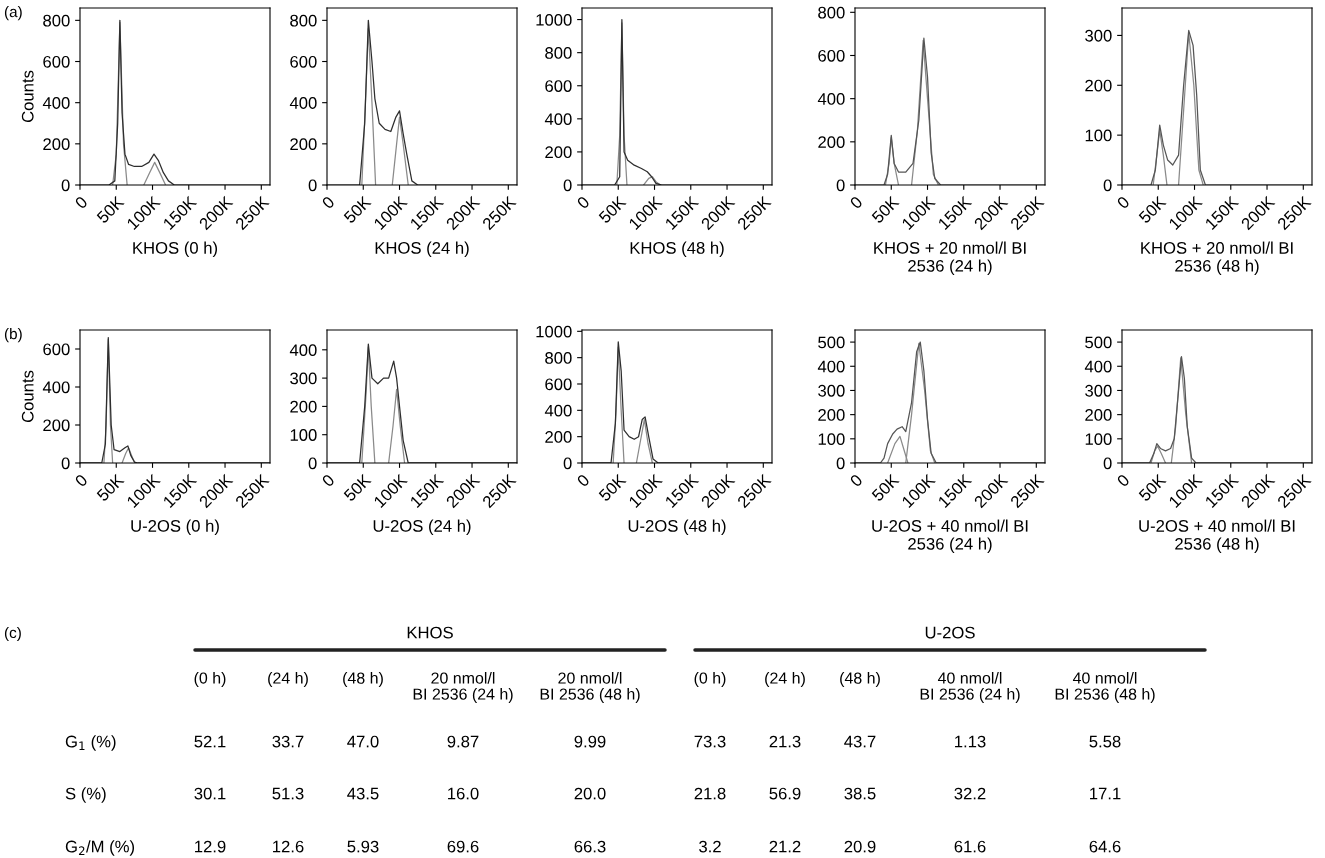 This screenshot has height=858, width=1325. Describe the element at coordinates (950, 632) in the screenshot. I see `text: U-2OS` at that location.